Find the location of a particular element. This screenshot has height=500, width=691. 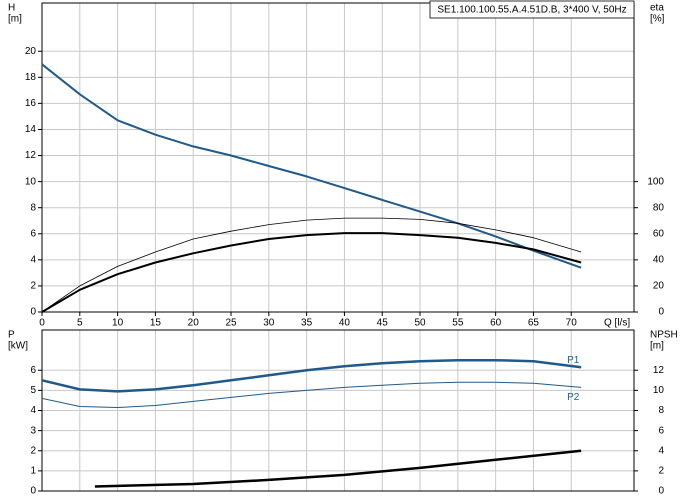

y2-axis-unit: [%] is located at coordinates (657, 19).